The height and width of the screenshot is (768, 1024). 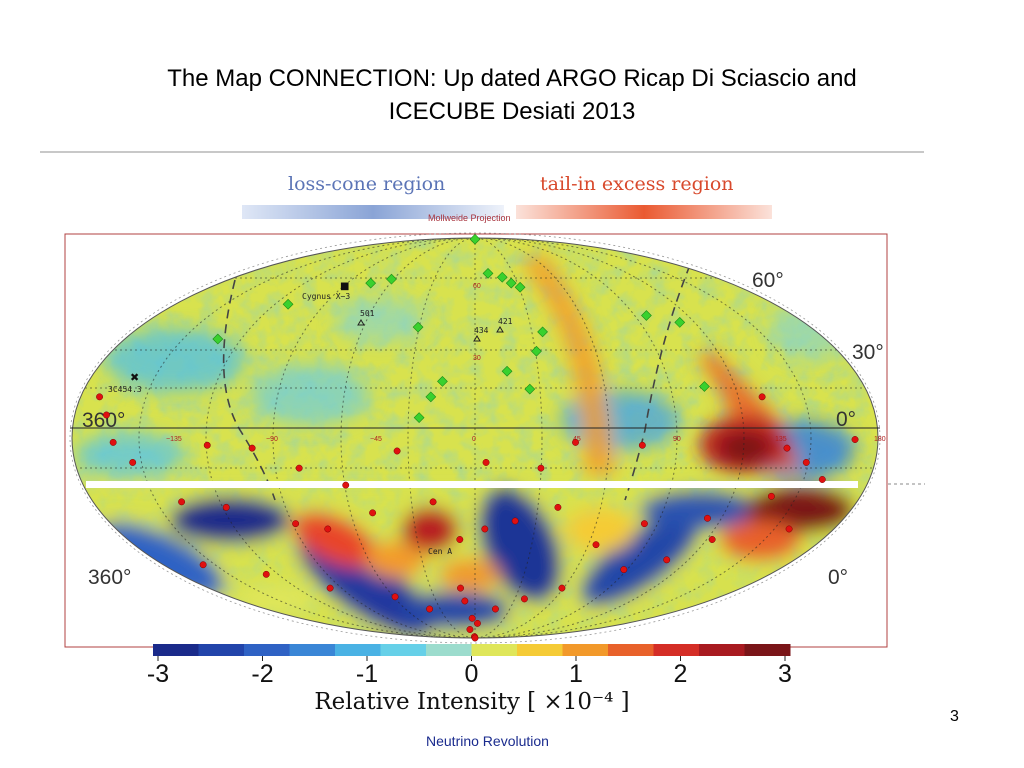 What do you see at coordinates (158, 674) in the screenshot?
I see `colorbar-tick-label: -3` at bounding box center [158, 674].